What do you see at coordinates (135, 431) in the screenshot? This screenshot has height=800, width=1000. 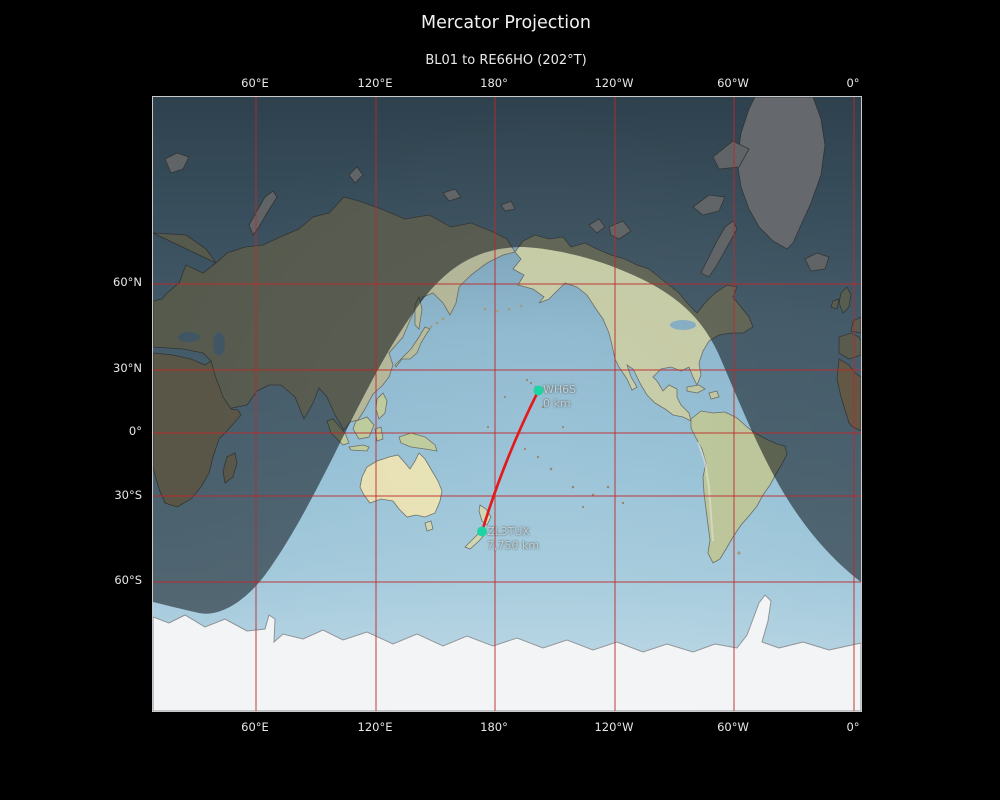 I see `lat-label-0: 0°` at bounding box center [135, 431].